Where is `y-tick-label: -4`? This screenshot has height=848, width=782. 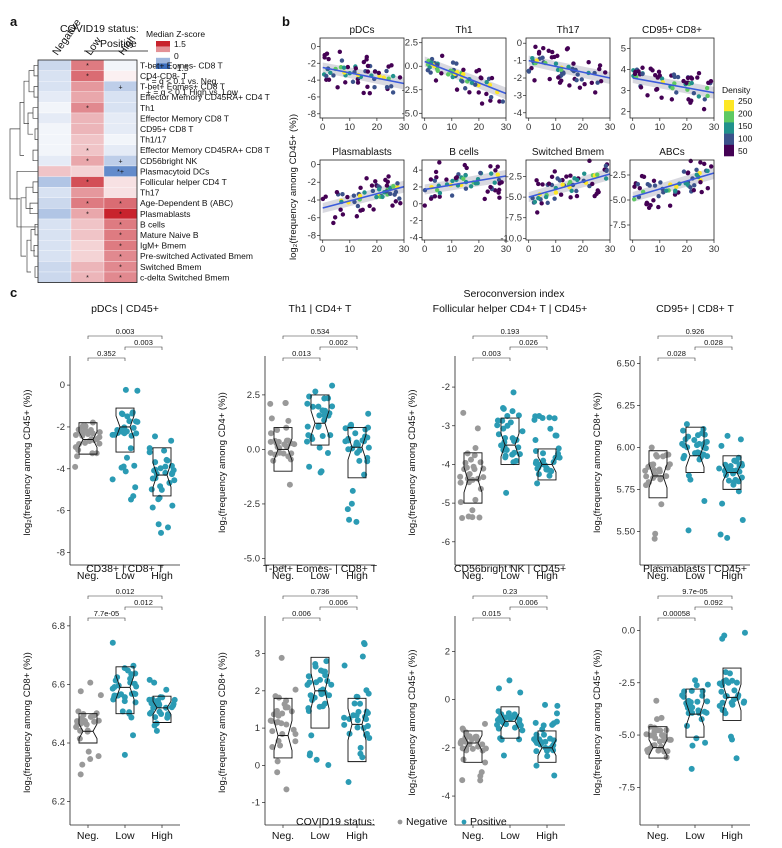 y-tick-label: -4 is located at coordinates (446, 464).